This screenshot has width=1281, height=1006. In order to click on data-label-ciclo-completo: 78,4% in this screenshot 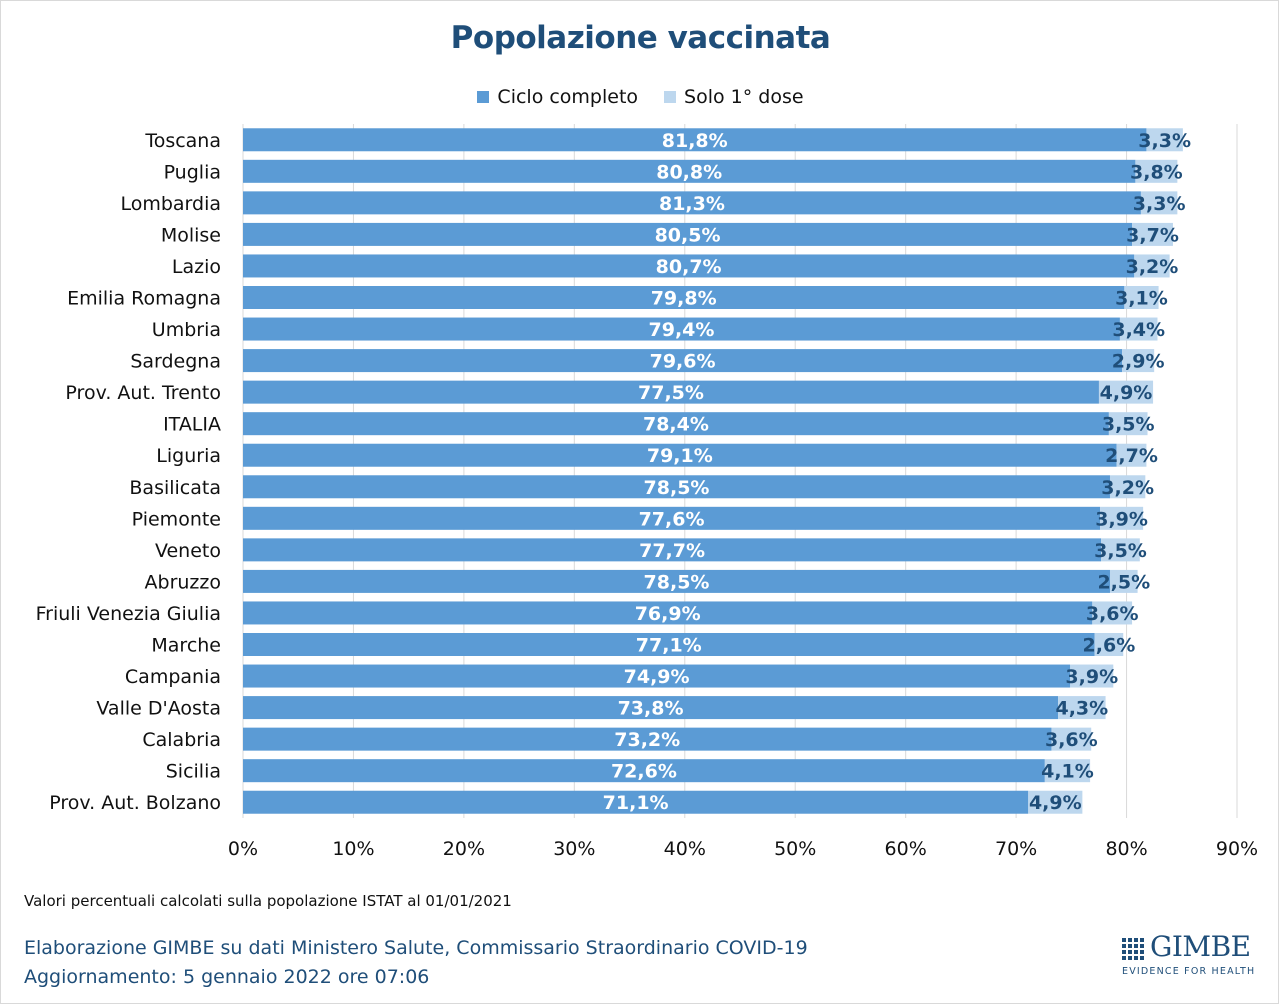, I will do `click(676, 425)`.